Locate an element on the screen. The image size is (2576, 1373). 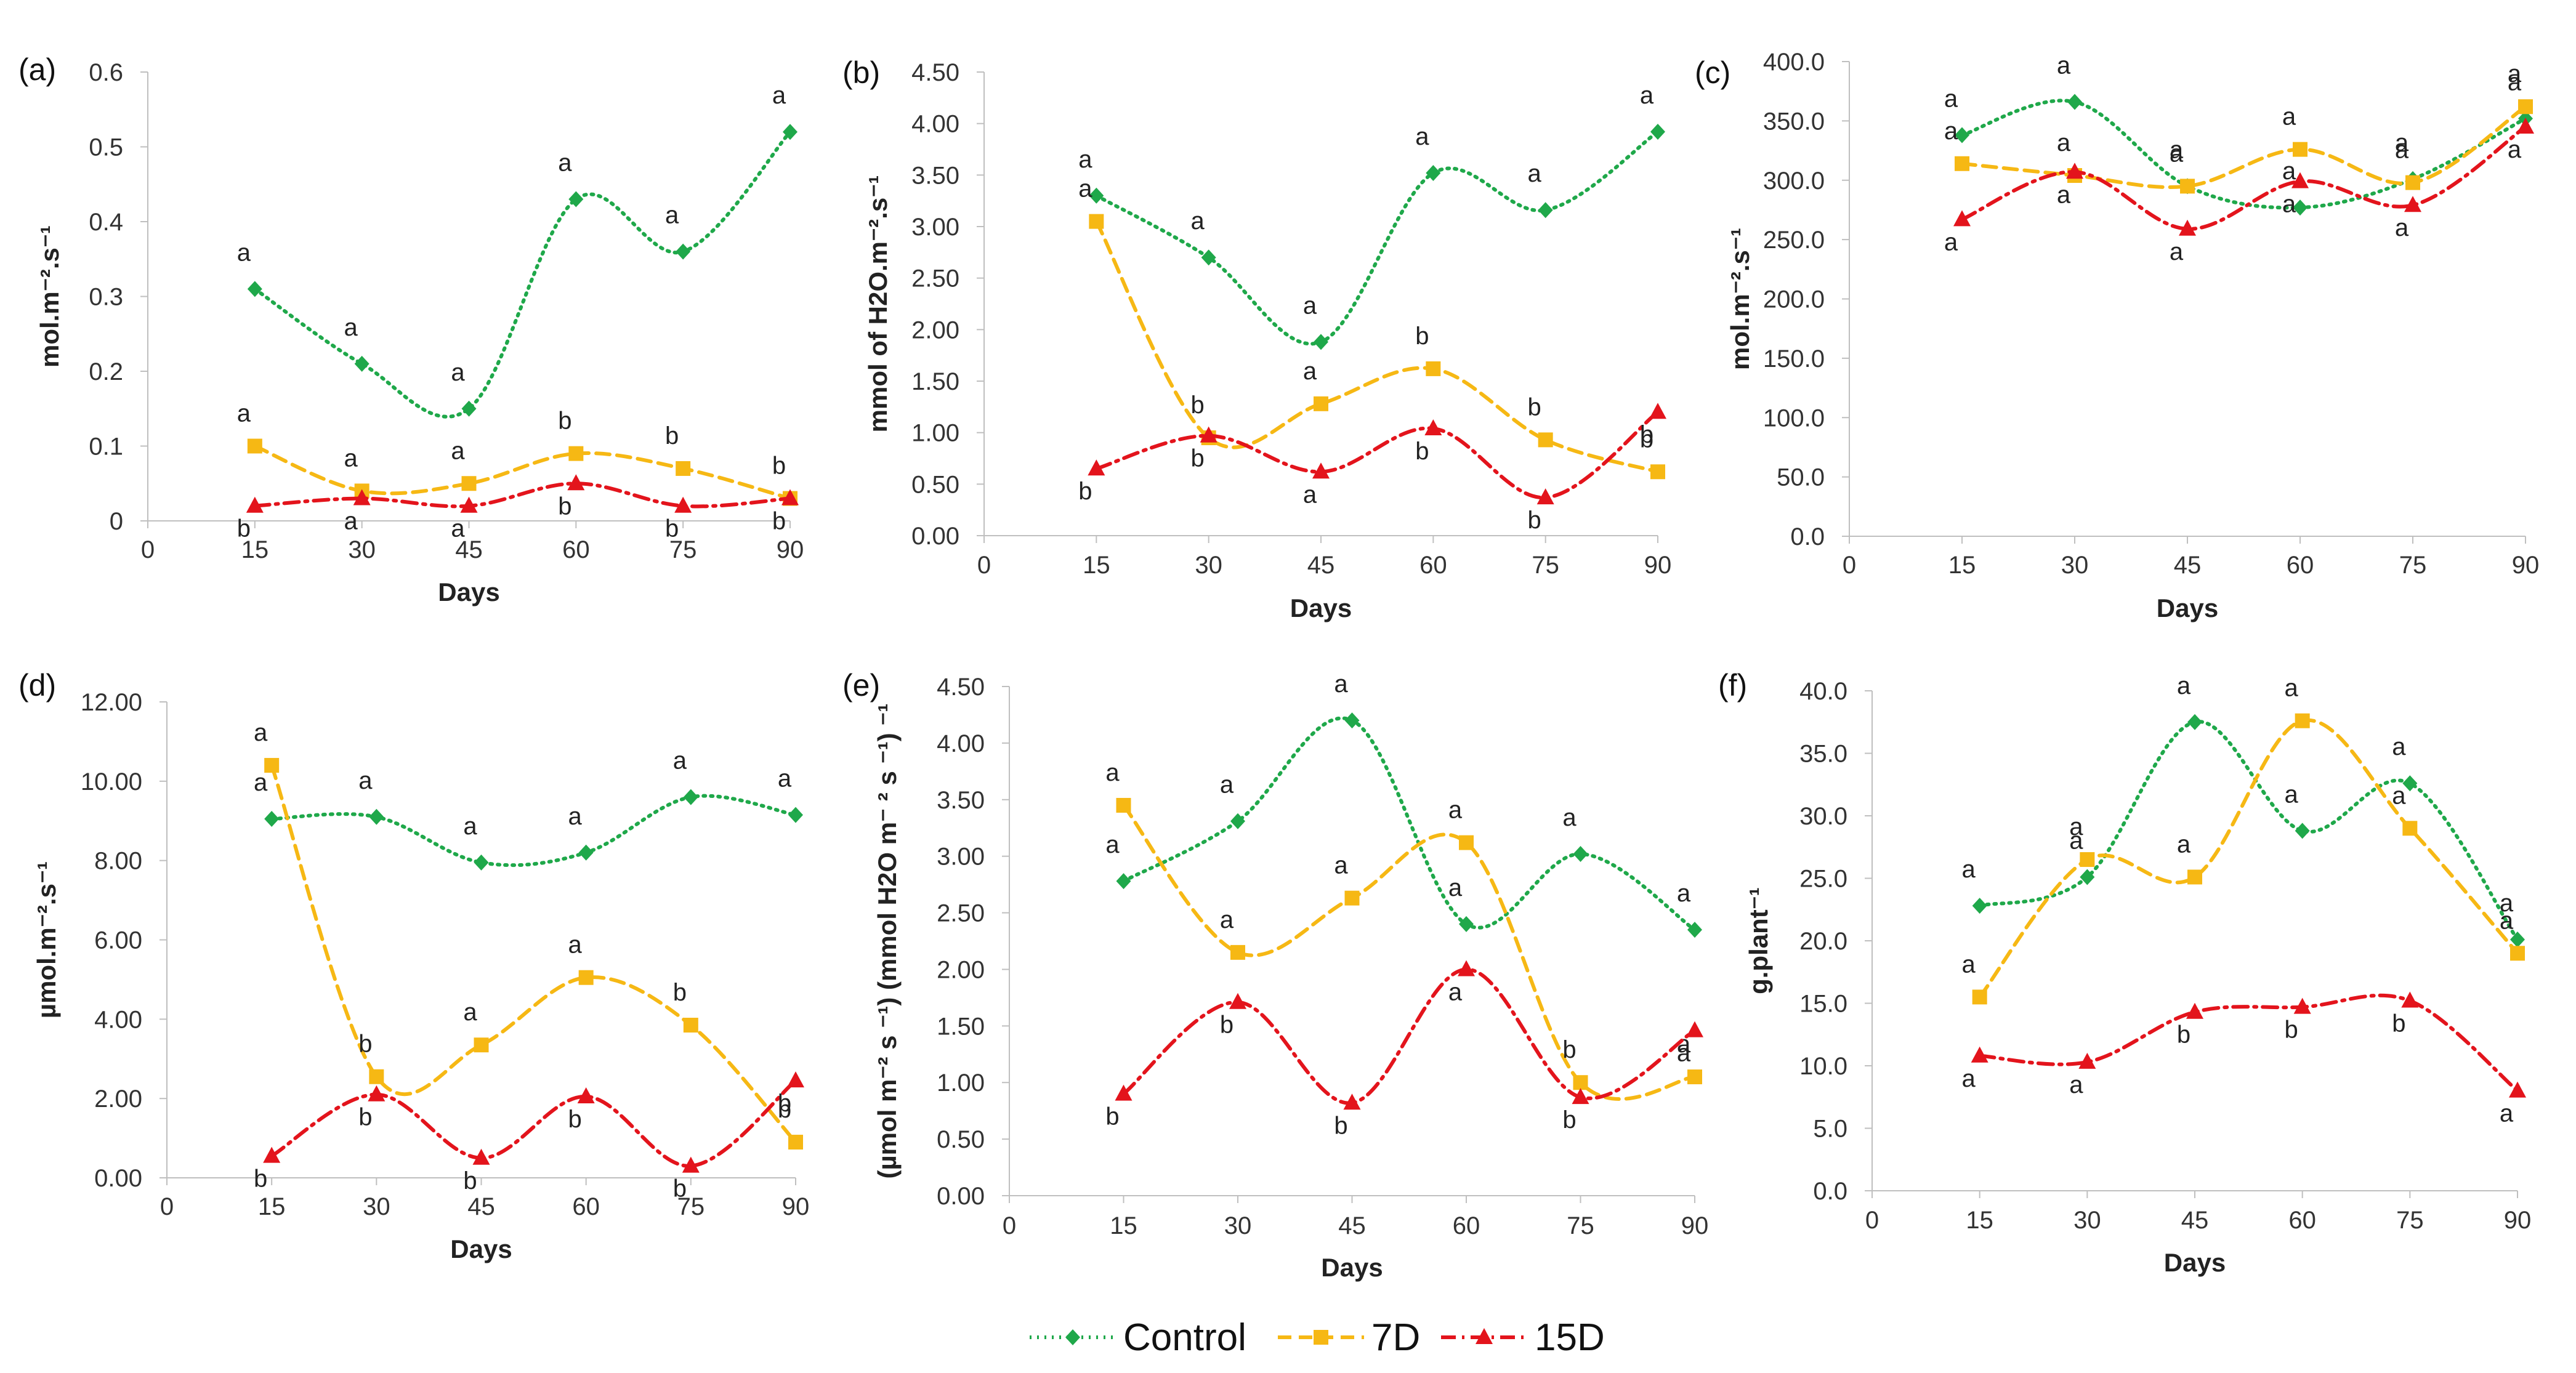
legend-item-15d: 15D is located at coordinates (1523, 1337).